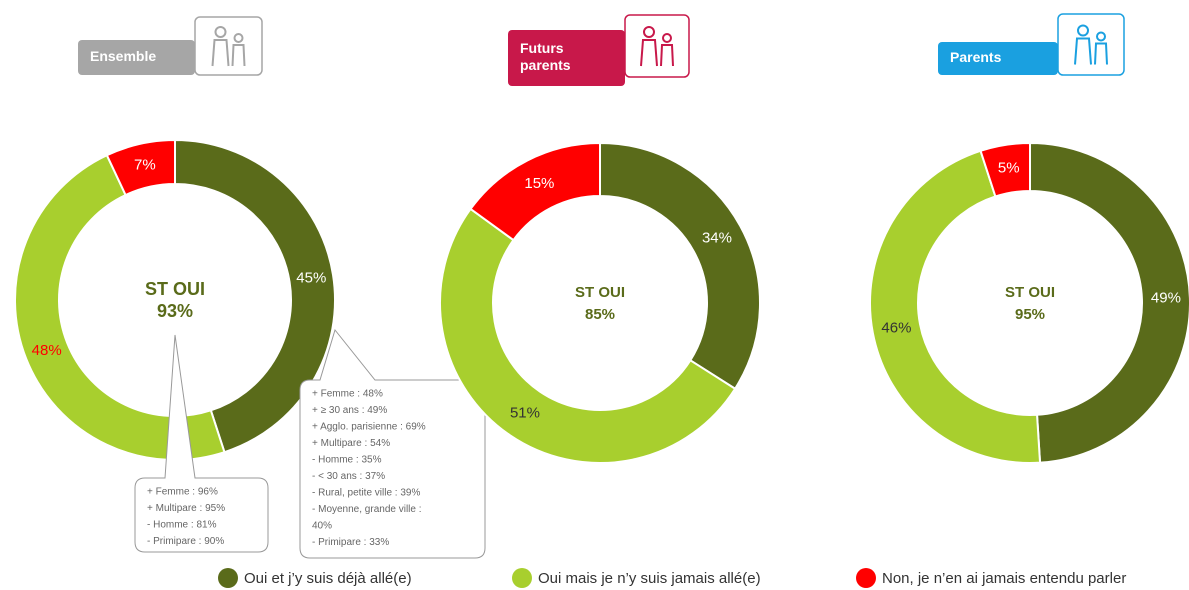 This screenshot has height=590, width=1189. What do you see at coordinates (545, 65) in the screenshot?
I see `badge-label: parents` at bounding box center [545, 65].